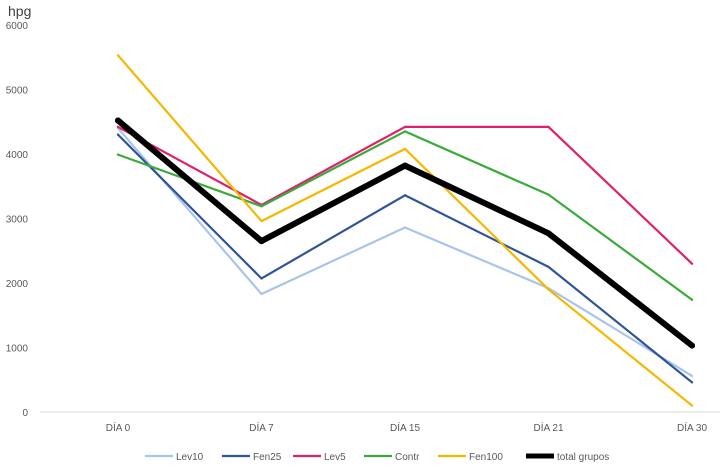 Image resolution: width=720 pixels, height=468 pixels. I want to click on y-tick-label: 5000, so click(17, 91).